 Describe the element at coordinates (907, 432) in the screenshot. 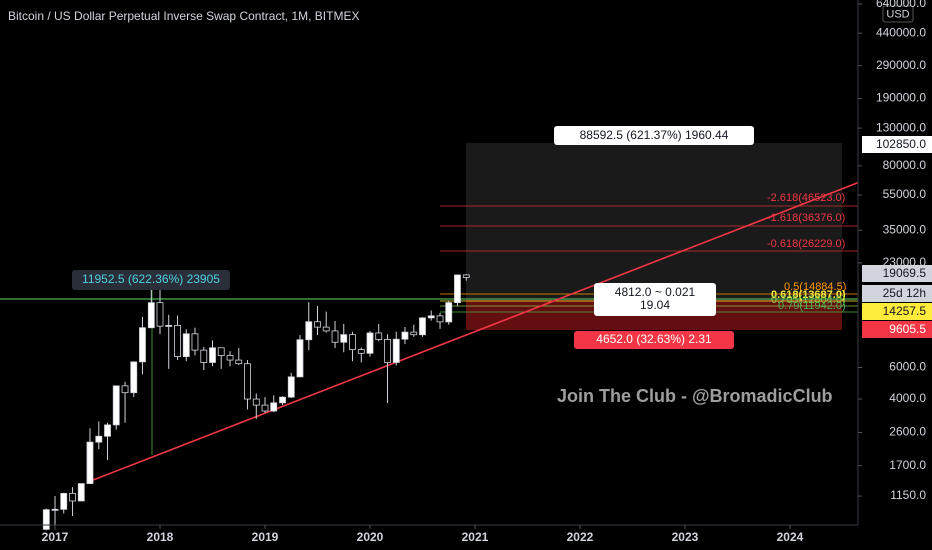

I see `y-tick-label: 2600.0` at that location.